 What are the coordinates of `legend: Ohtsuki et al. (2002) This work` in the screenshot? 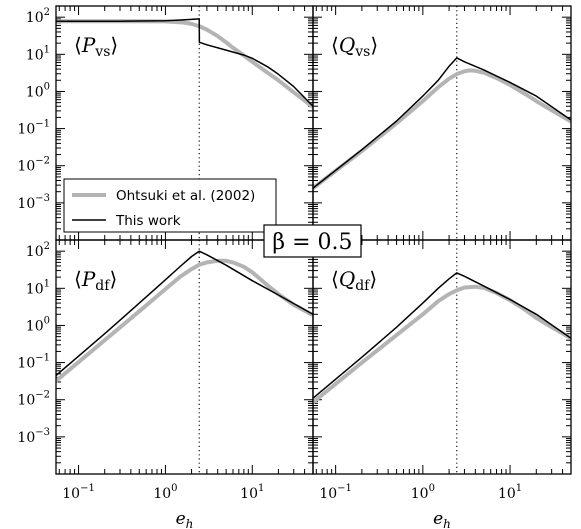 It's located at (170, 205).